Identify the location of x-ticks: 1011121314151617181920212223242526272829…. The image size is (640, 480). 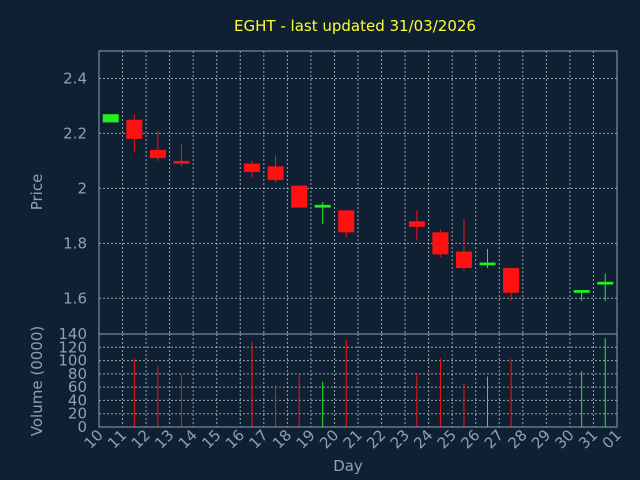
(353, 439).